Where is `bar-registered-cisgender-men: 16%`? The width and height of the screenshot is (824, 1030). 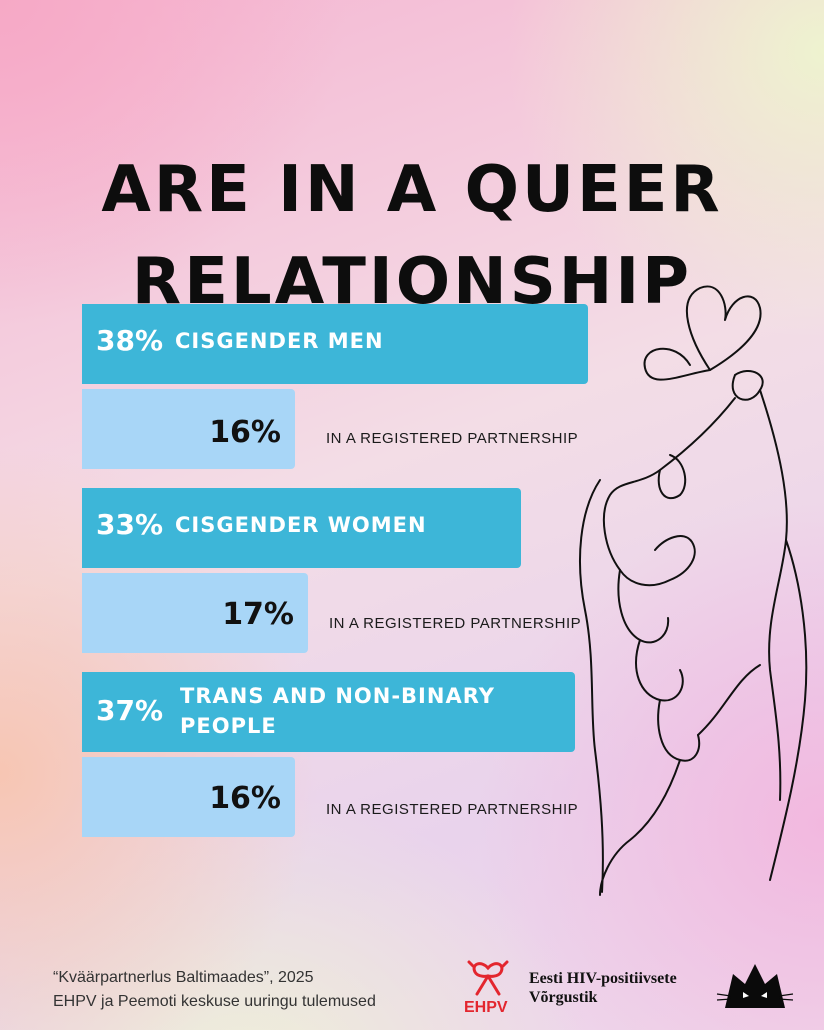
bar-registered-cisgender-men: 16% is located at coordinates (188, 429).